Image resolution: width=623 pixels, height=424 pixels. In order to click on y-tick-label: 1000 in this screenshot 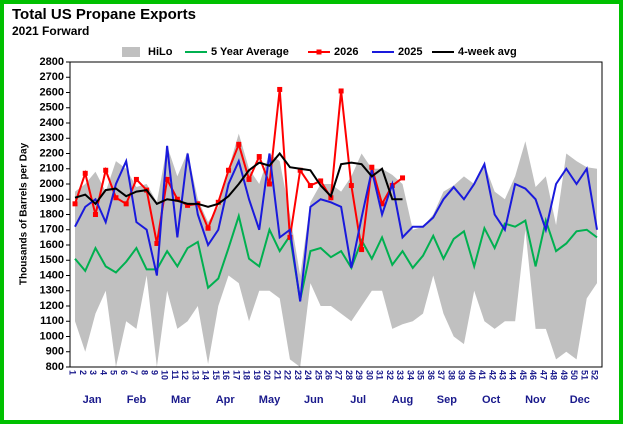, I will do `click(52, 336)`.